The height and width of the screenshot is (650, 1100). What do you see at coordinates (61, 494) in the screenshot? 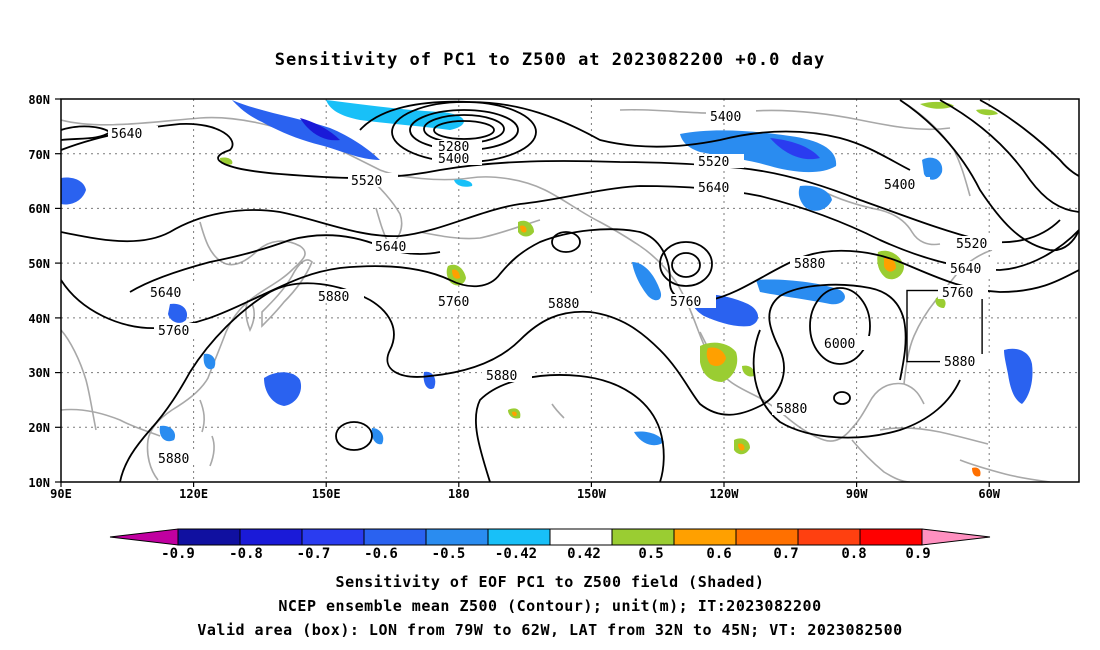
I see `lon-label: 90E` at bounding box center [61, 494].